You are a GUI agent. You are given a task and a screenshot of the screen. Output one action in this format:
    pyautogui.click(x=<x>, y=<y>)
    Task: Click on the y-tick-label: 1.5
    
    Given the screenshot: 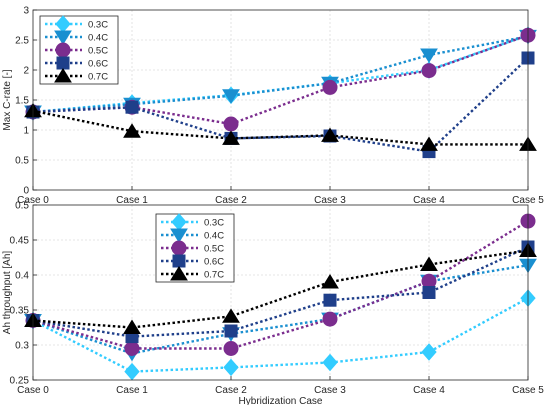 What is the action you would take?
    pyautogui.click(x=22, y=101)
    